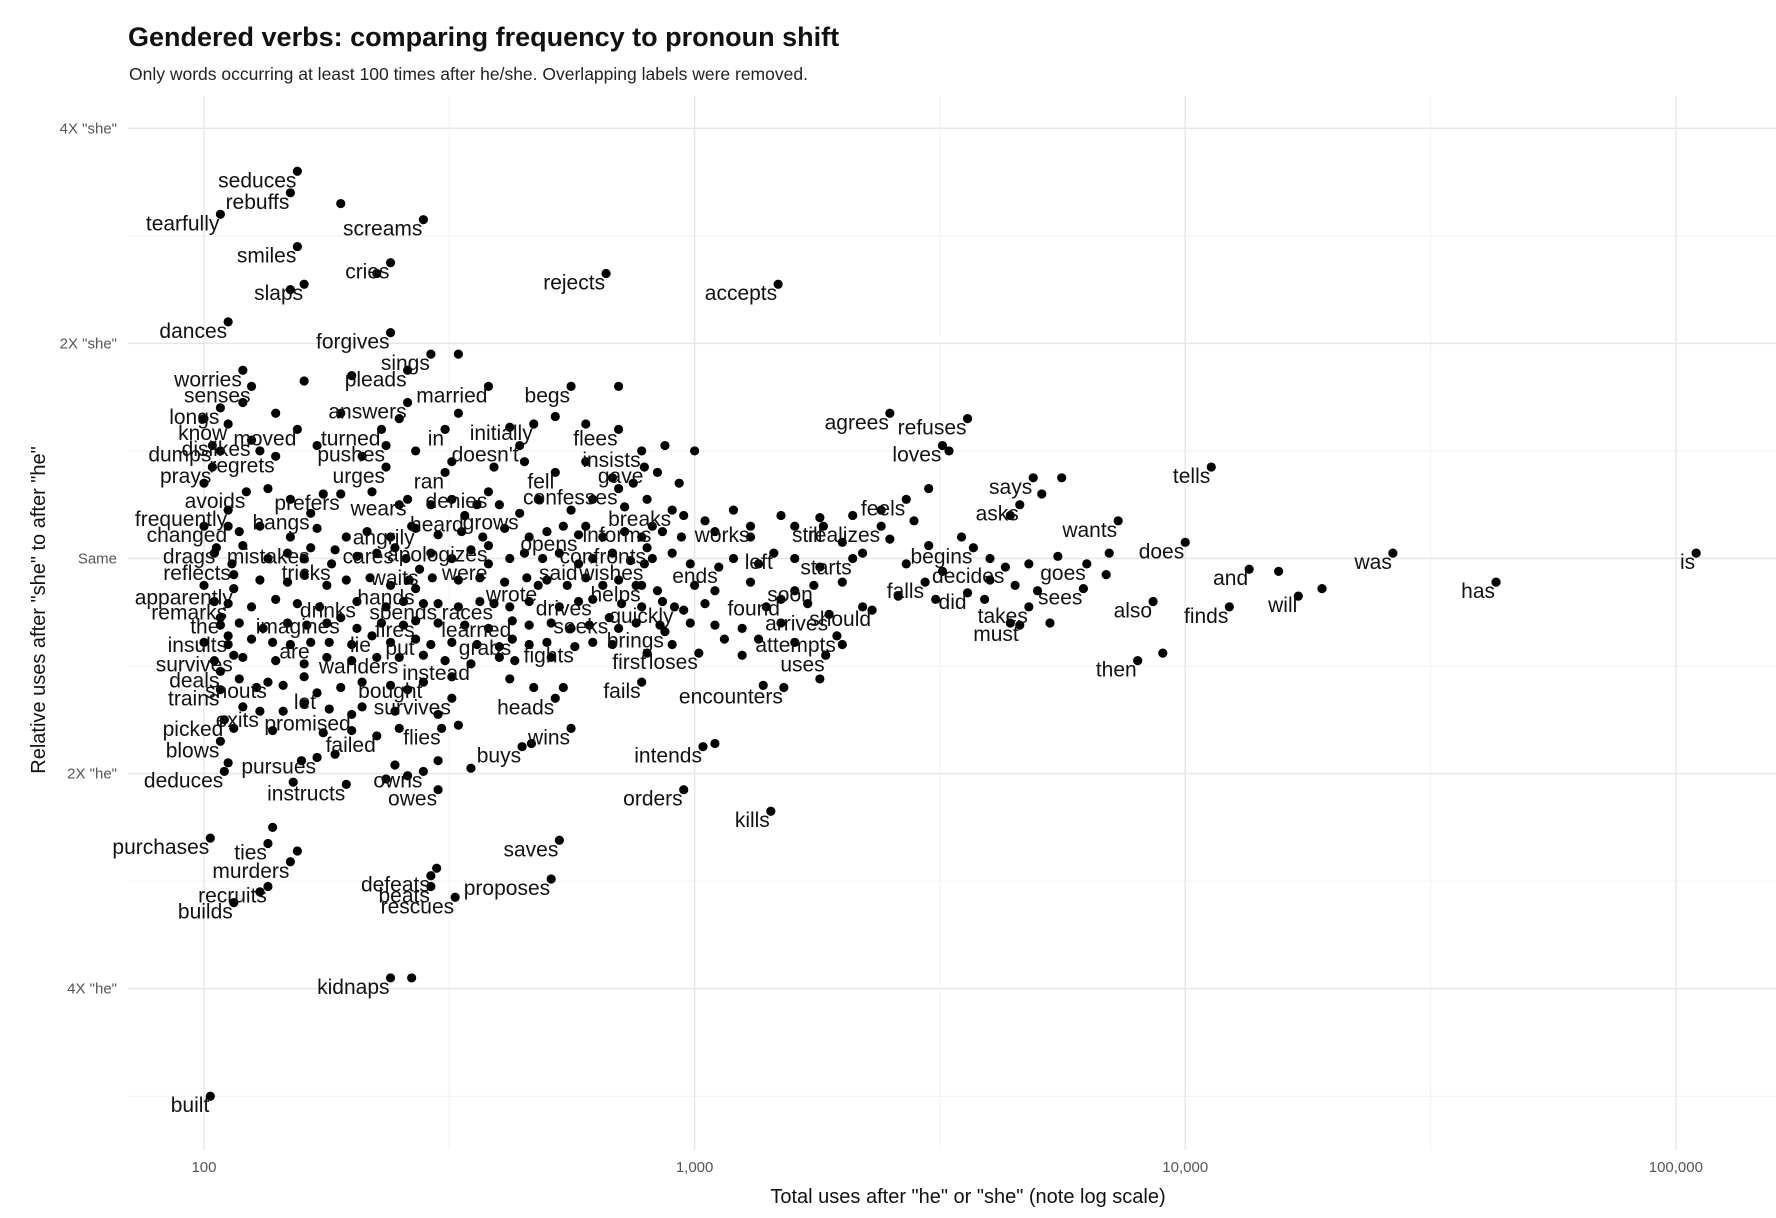 The width and height of the screenshot is (1776, 1218). What do you see at coordinates (397, 780) in the screenshot?
I see `point-label: owns` at bounding box center [397, 780].